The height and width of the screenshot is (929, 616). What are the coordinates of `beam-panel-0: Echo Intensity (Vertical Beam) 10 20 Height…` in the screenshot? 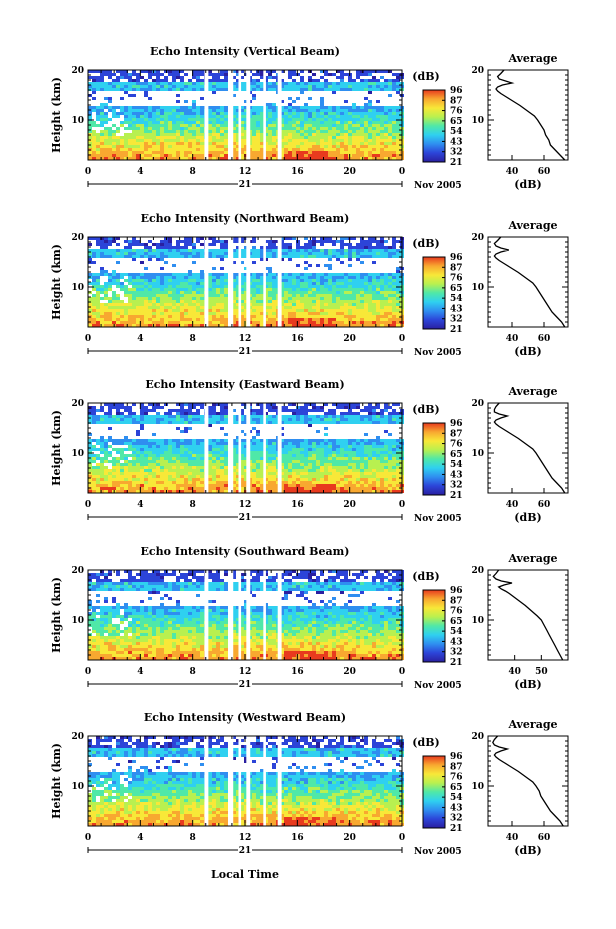 It's located at (309, 118).